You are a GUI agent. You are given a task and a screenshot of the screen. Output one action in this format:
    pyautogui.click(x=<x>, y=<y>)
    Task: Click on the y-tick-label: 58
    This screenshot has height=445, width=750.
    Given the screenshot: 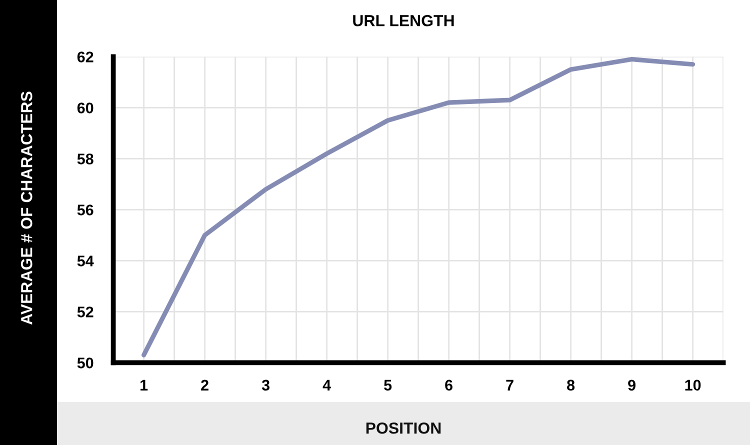 What is the action you would take?
    pyautogui.click(x=85, y=159)
    